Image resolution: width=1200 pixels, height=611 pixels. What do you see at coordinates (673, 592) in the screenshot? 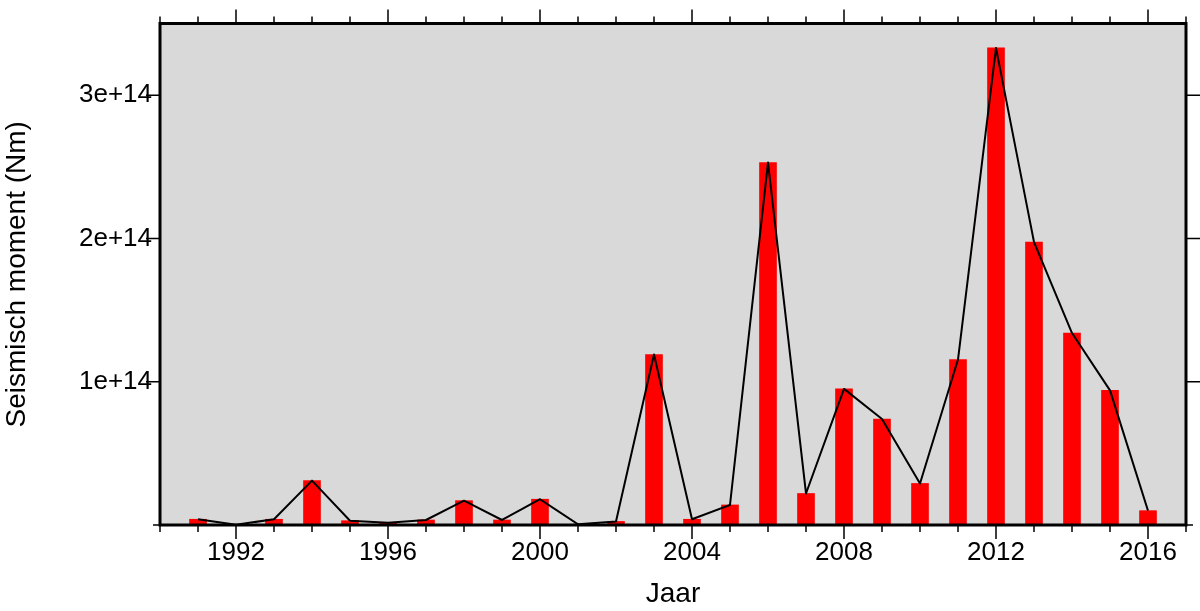
I see `x-axis-title: Jaar` at bounding box center [673, 592].